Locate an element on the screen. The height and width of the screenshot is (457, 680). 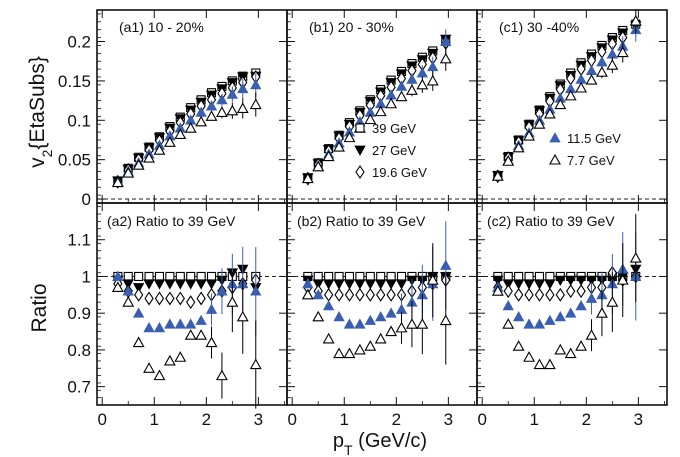
y-tick-label: 0.15 is located at coordinates (74, 81).